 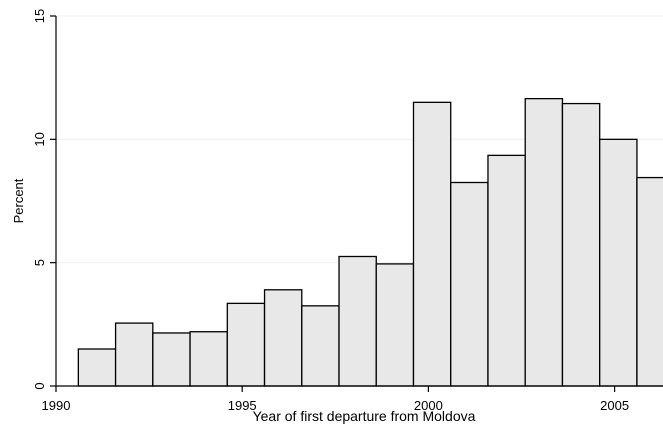 What do you see at coordinates (39, 262) in the screenshot?
I see `y-tick-label-5: 5` at bounding box center [39, 262].